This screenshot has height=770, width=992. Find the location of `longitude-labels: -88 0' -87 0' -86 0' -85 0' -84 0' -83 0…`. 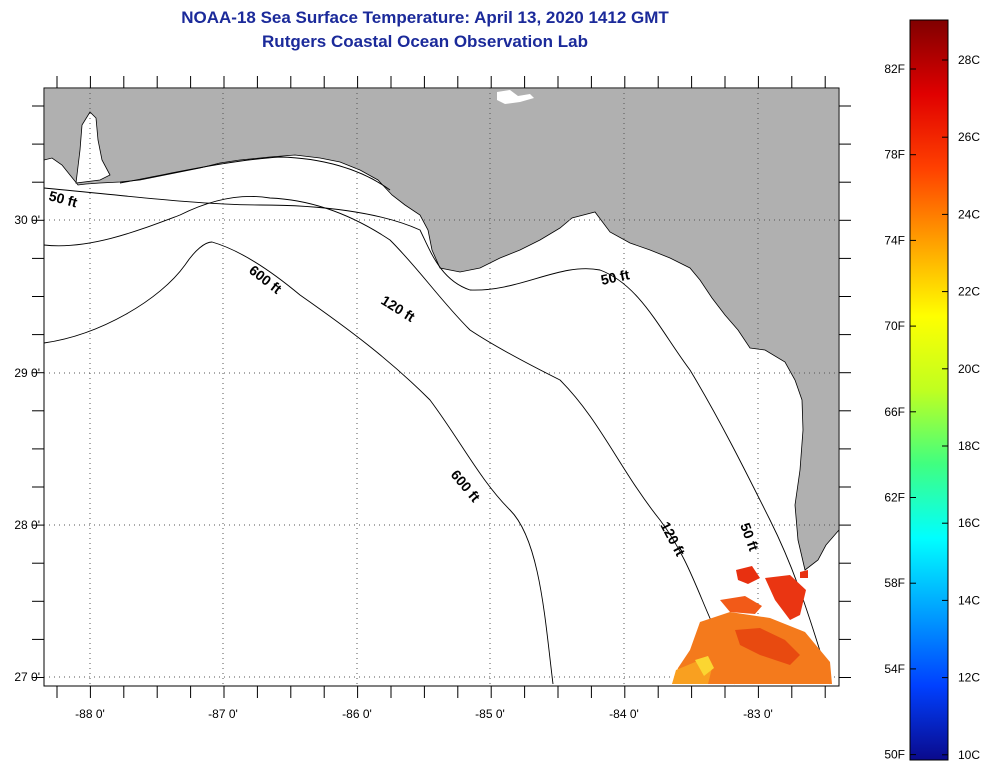

longitude-labels: -88 0' -87 0' -86 0' -85 0' -84 0' -83 0… is located at coordinates (424, 714).